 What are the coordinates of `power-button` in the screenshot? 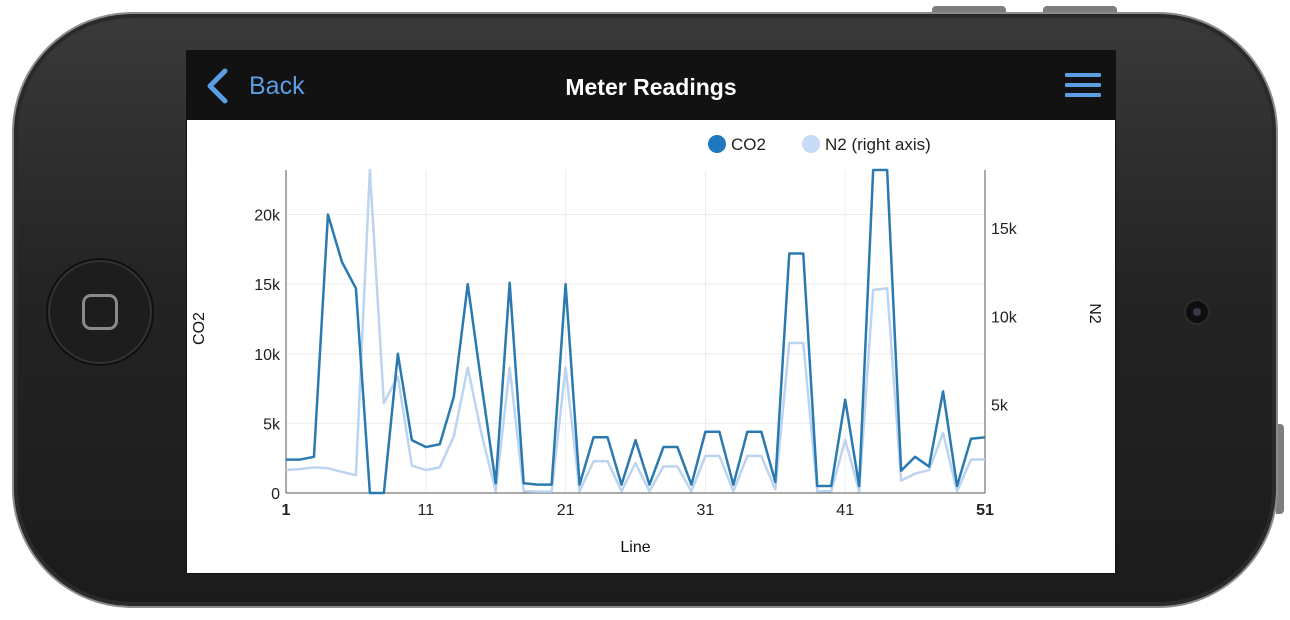 It's located at (1280, 469).